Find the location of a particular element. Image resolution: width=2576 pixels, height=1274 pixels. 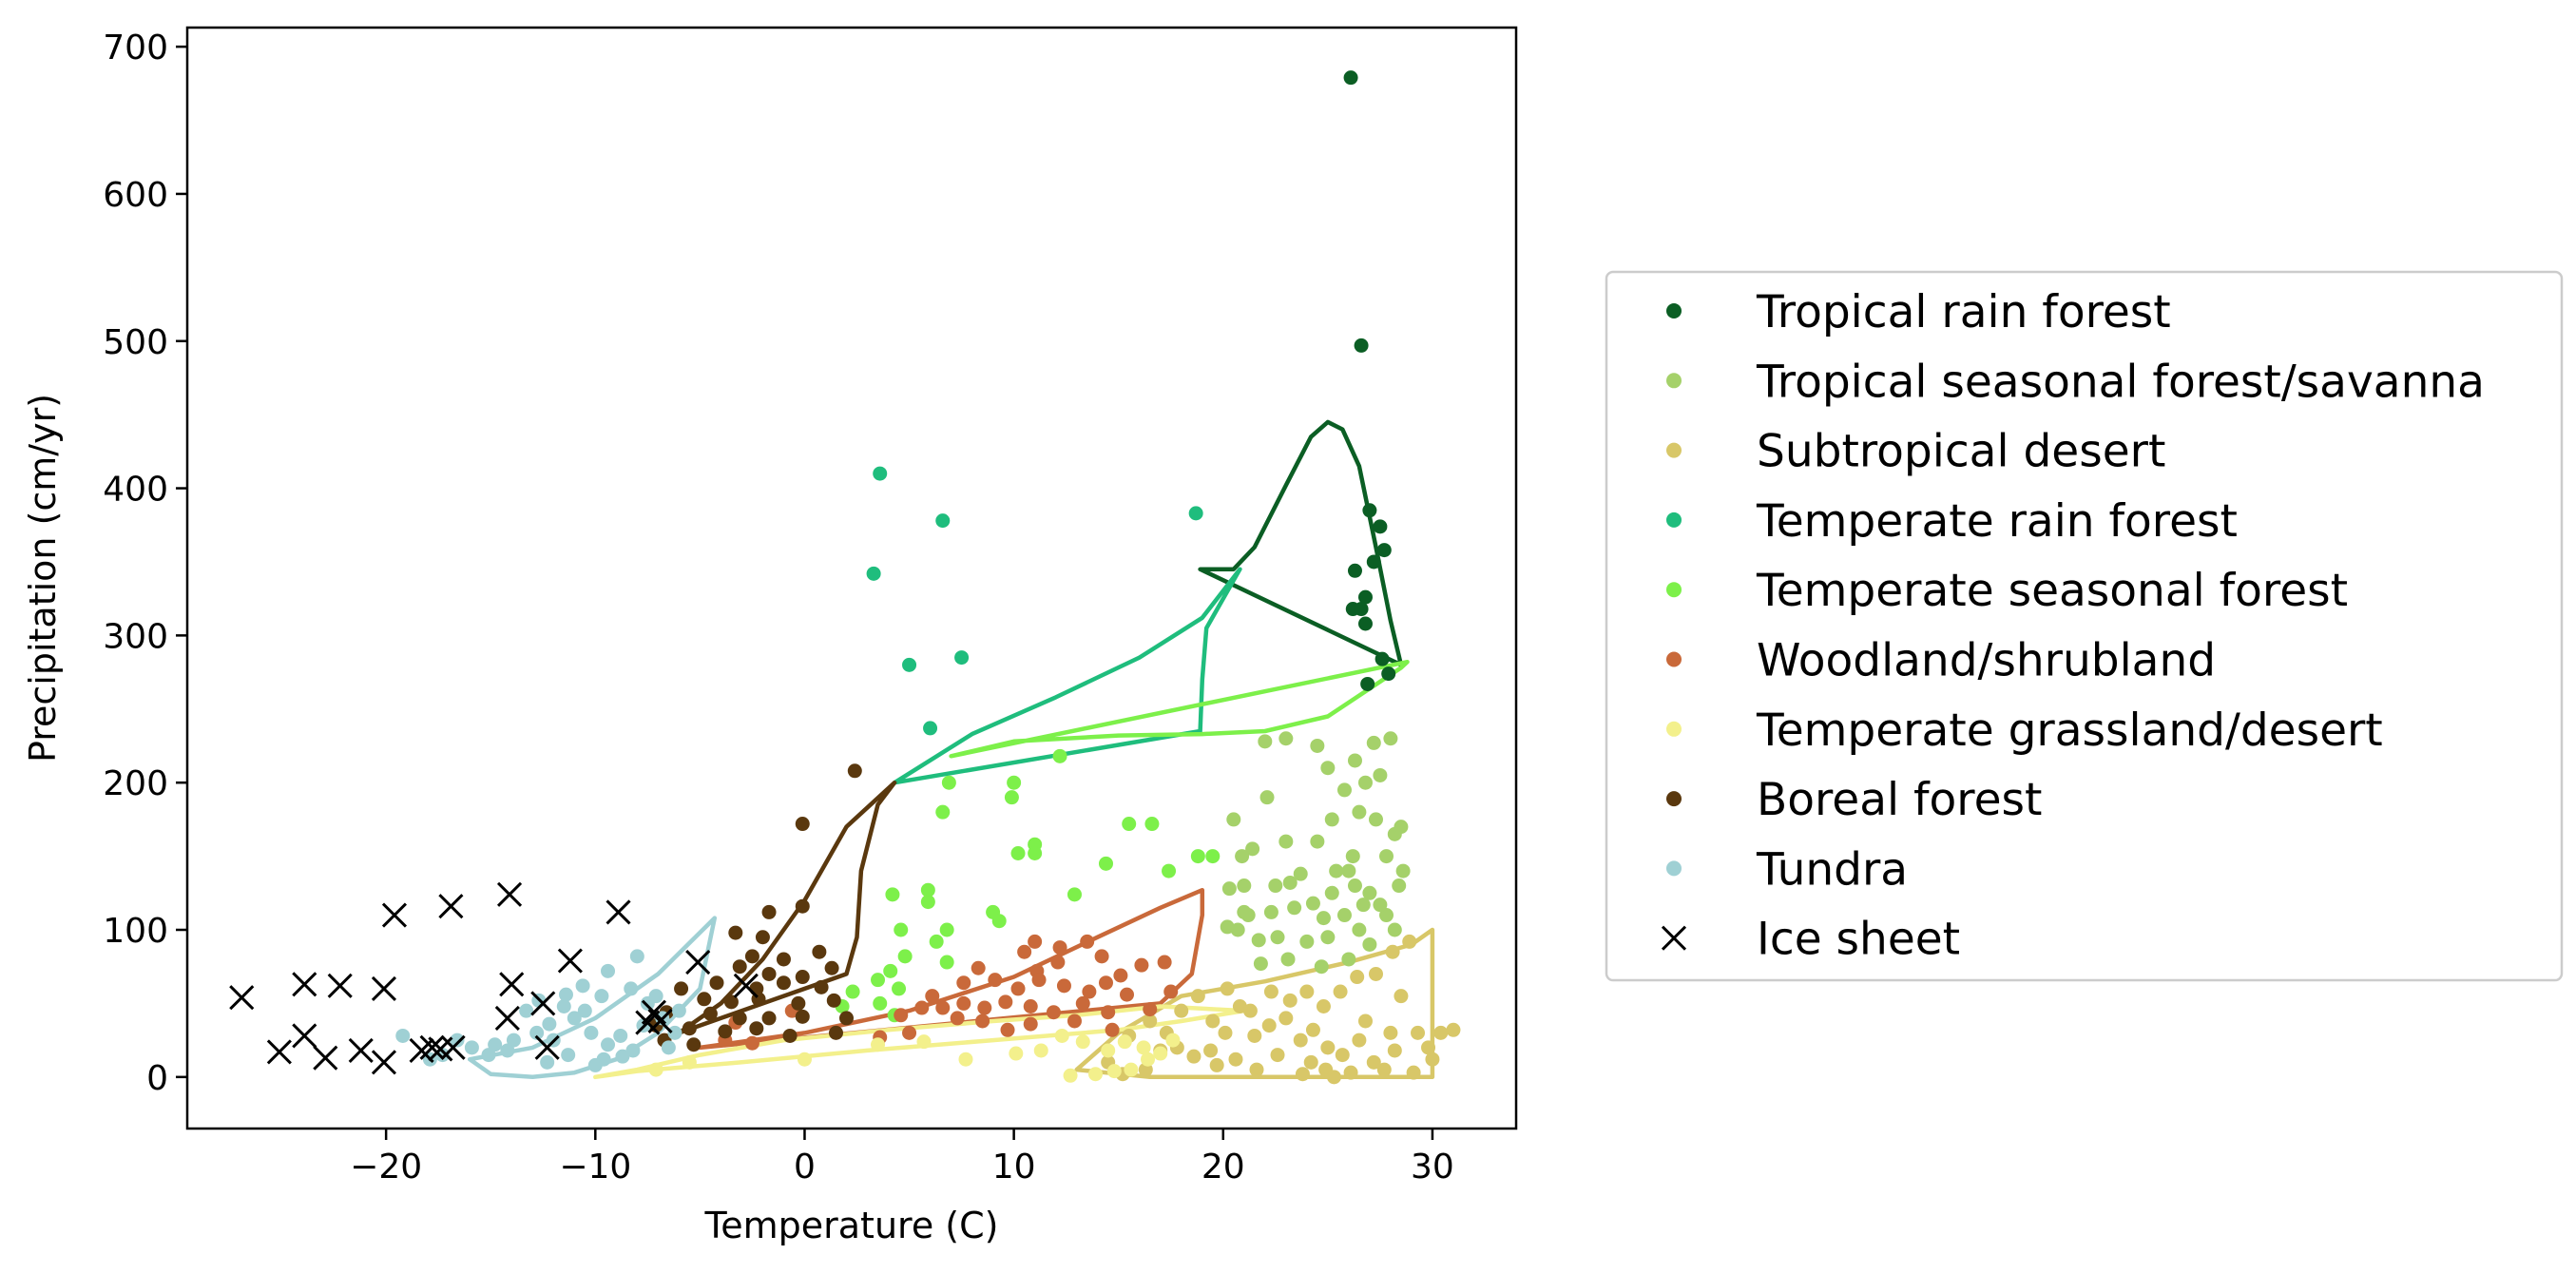

legend-label-temperate-rain-forest: Temperate rain forest is located at coordinates (1997, 521).